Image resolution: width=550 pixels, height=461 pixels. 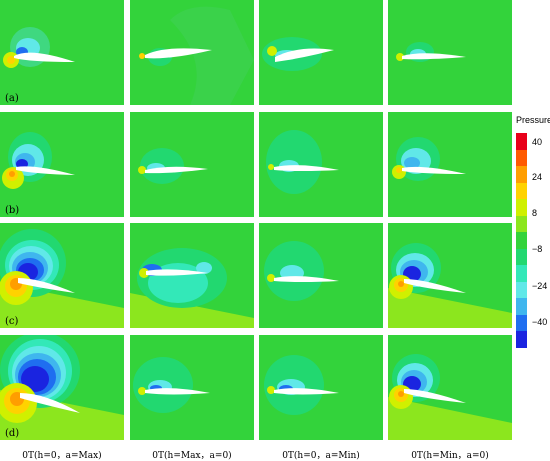 I want to click on row-label-d: (d), so click(x=12, y=433).